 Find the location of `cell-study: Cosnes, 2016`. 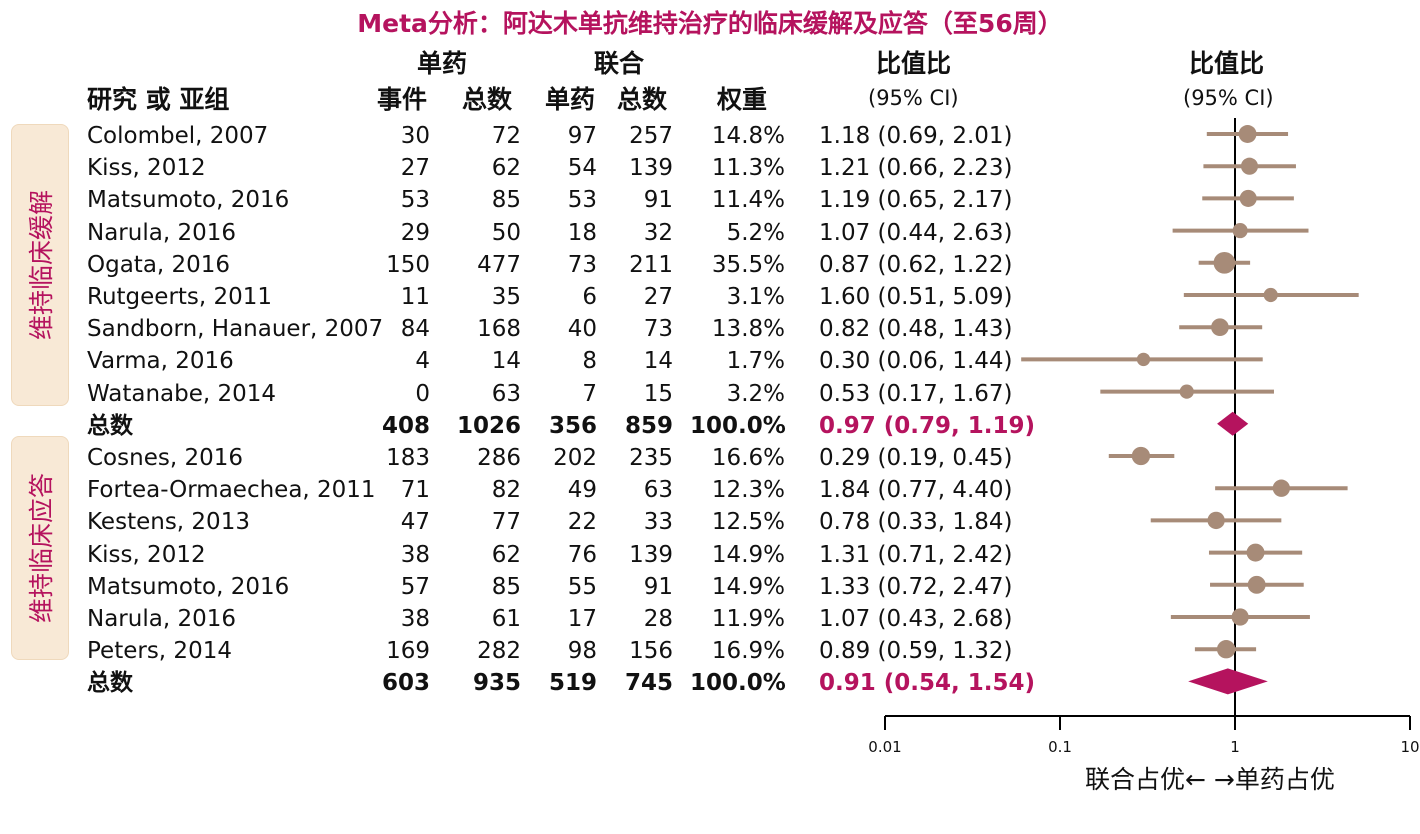

cell-study: Cosnes, 2016 is located at coordinates (165, 458).